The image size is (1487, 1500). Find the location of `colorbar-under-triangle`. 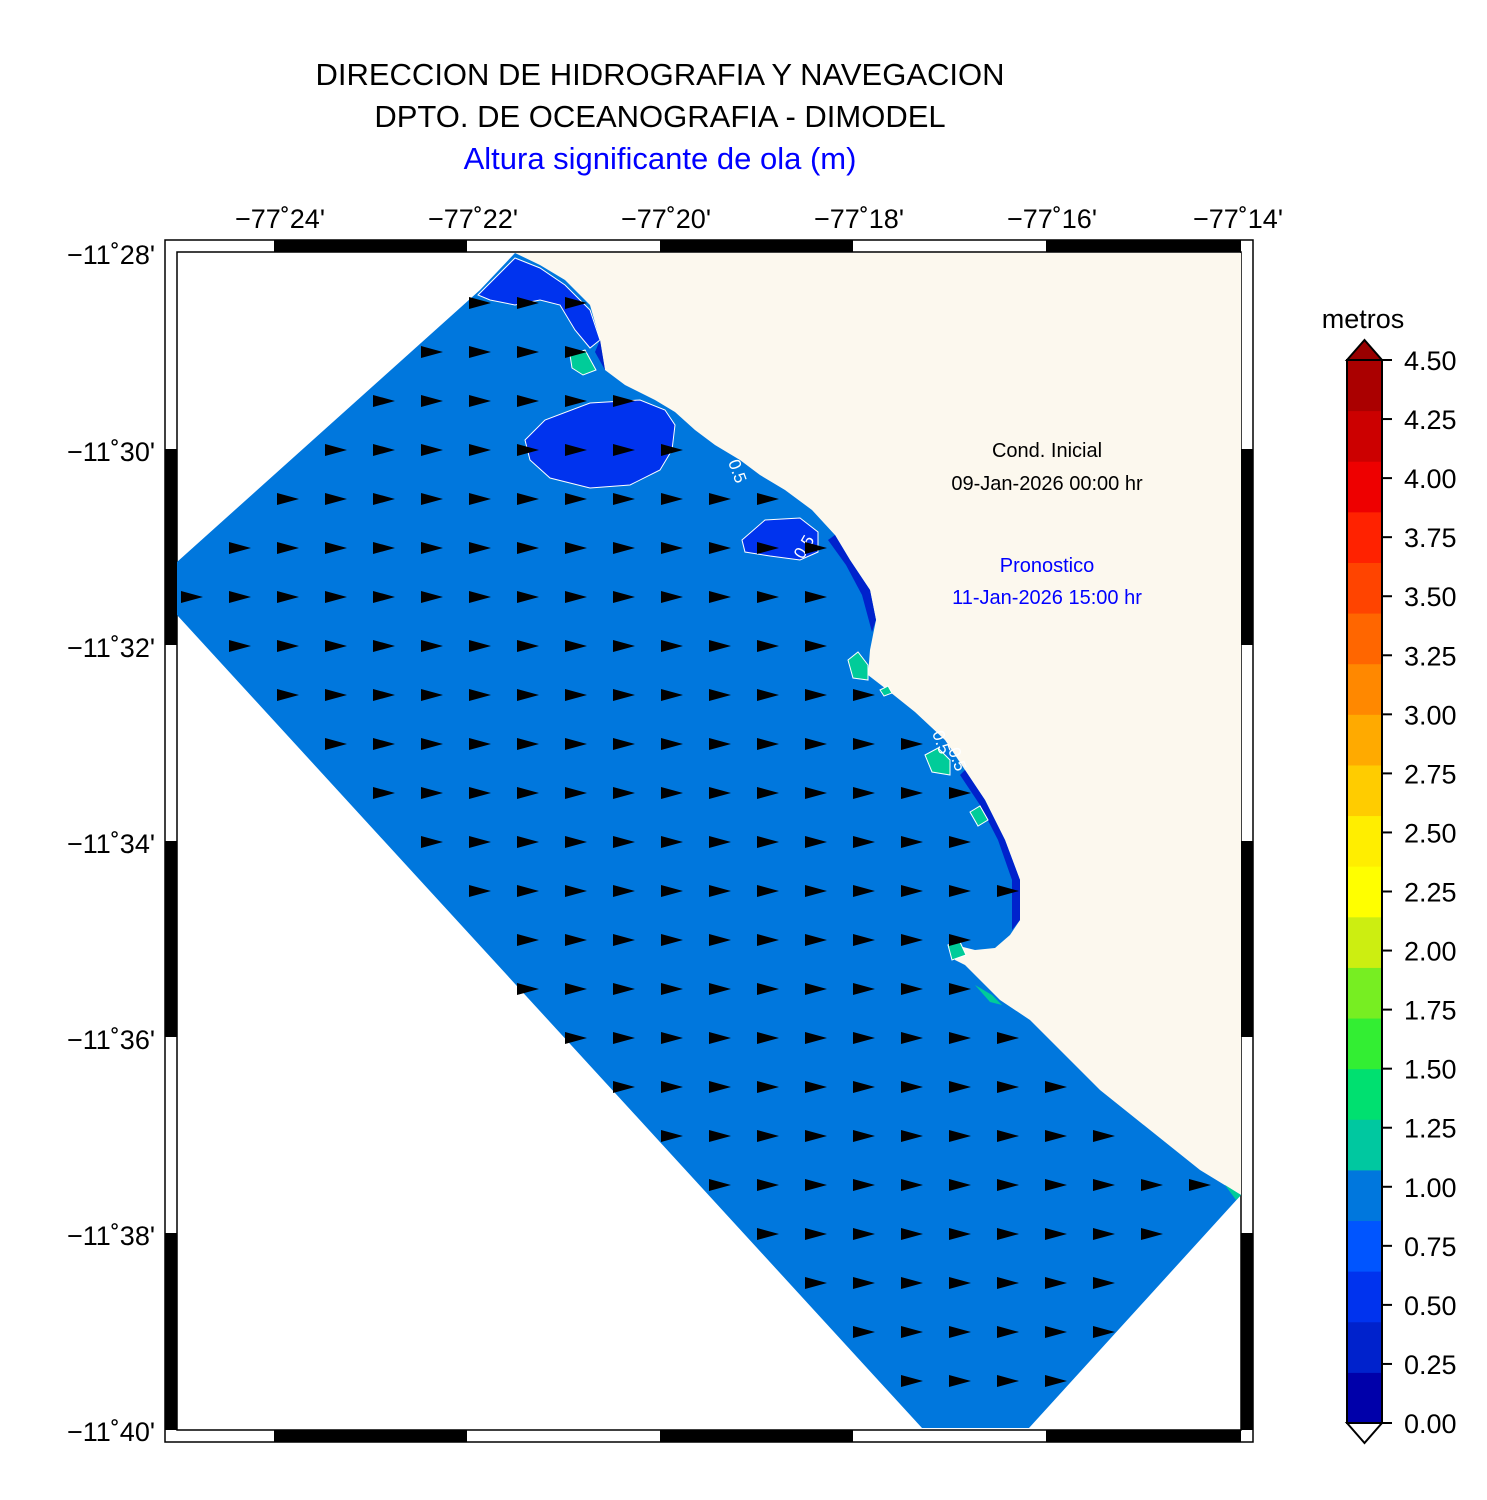

colorbar-under-triangle is located at coordinates (1364, 1433).